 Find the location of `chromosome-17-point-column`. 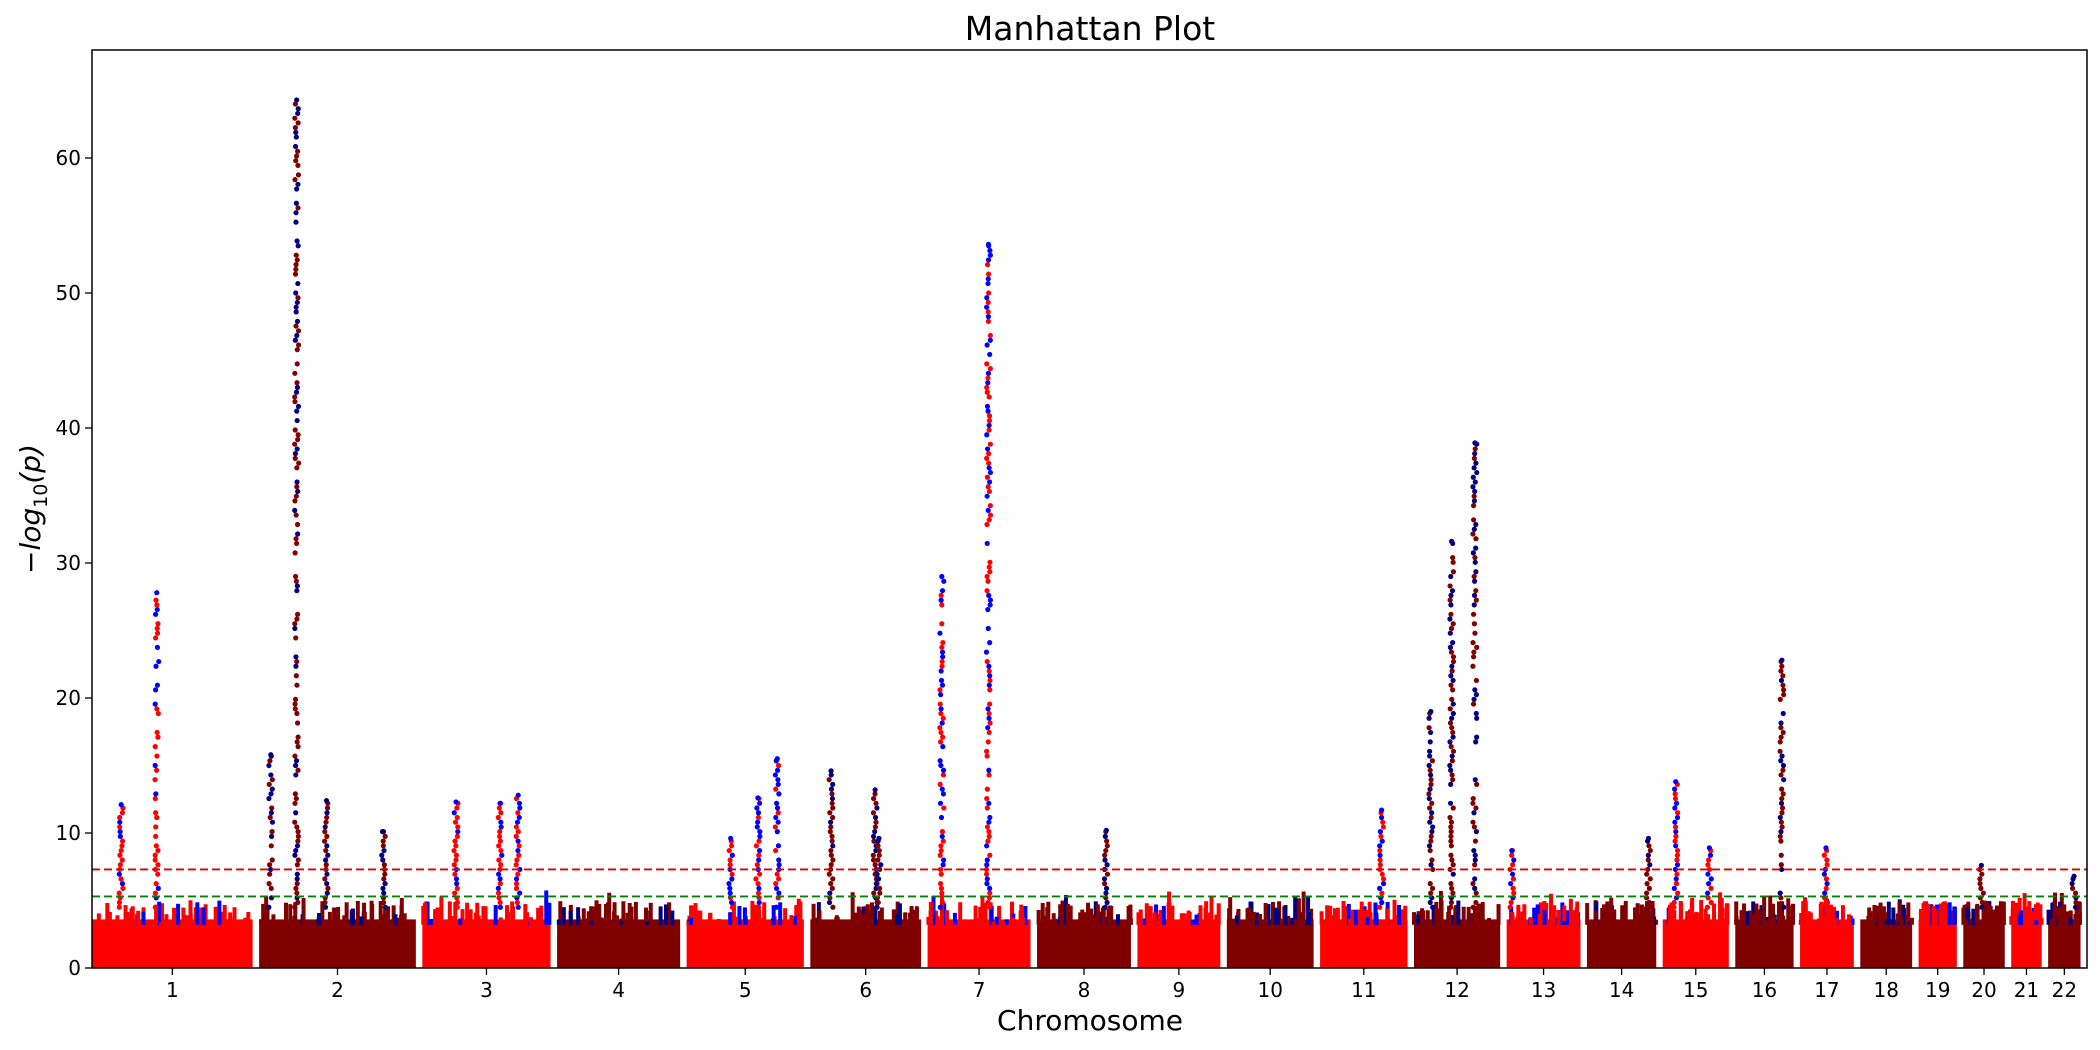

chromosome-17-point-column is located at coordinates (1852, 921).